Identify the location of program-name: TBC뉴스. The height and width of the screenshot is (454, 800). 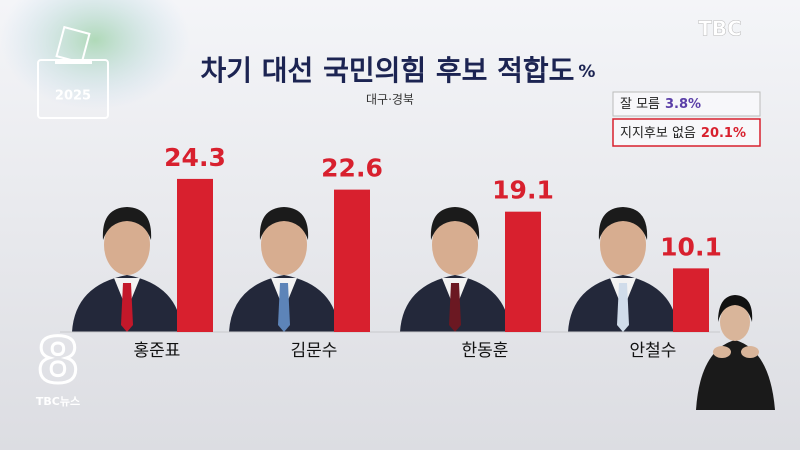
(58, 401).